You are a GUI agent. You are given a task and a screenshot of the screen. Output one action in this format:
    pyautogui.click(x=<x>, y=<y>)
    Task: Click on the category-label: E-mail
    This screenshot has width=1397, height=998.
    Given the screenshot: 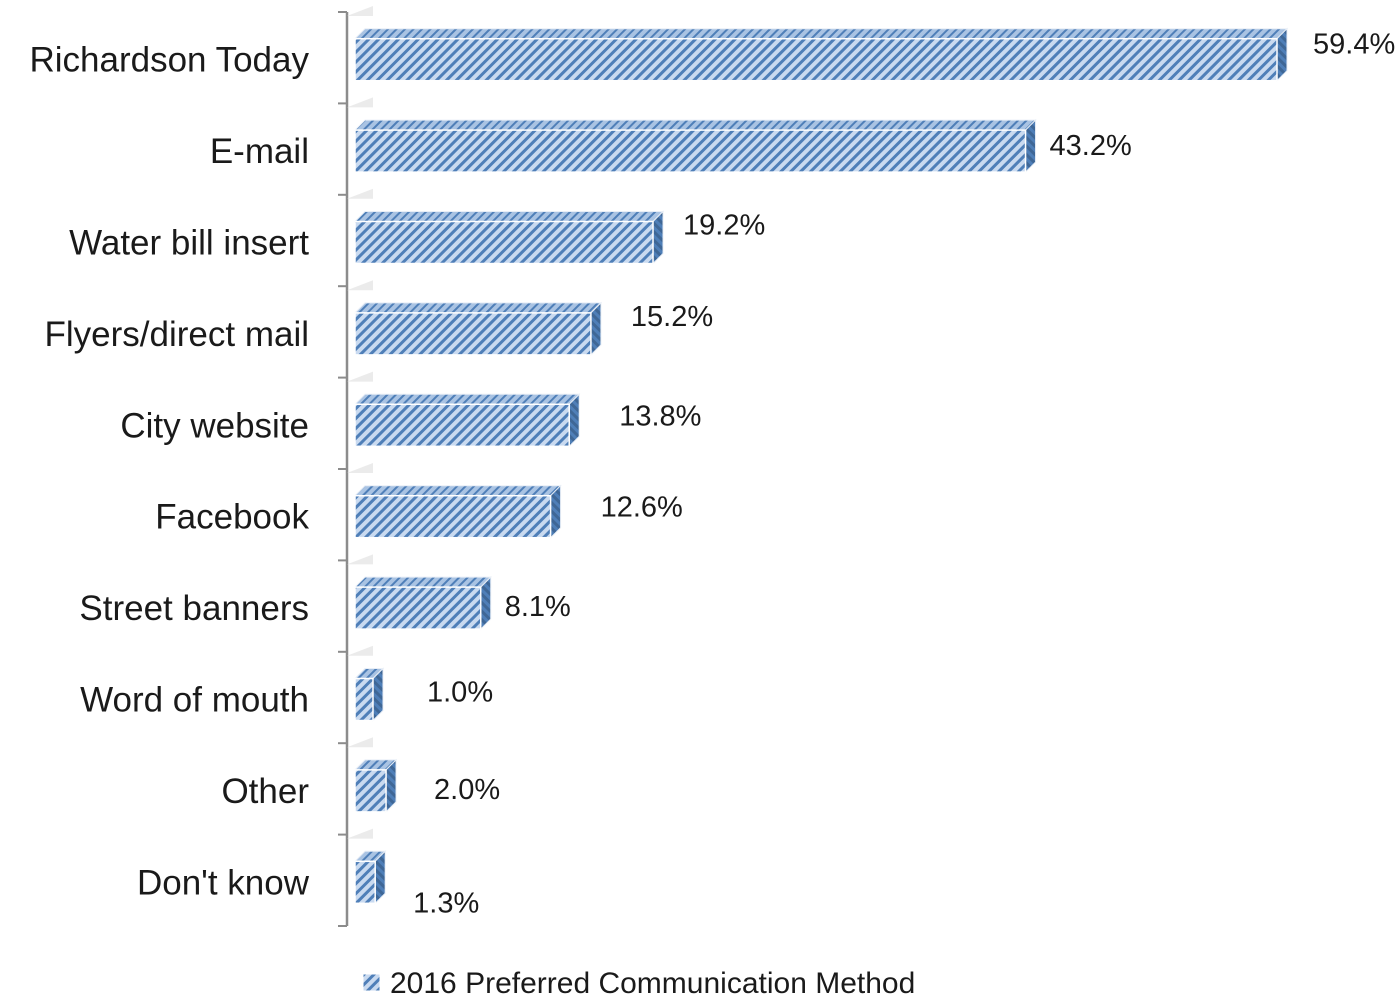 What is the action you would take?
    pyautogui.click(x=259, y=151)
    